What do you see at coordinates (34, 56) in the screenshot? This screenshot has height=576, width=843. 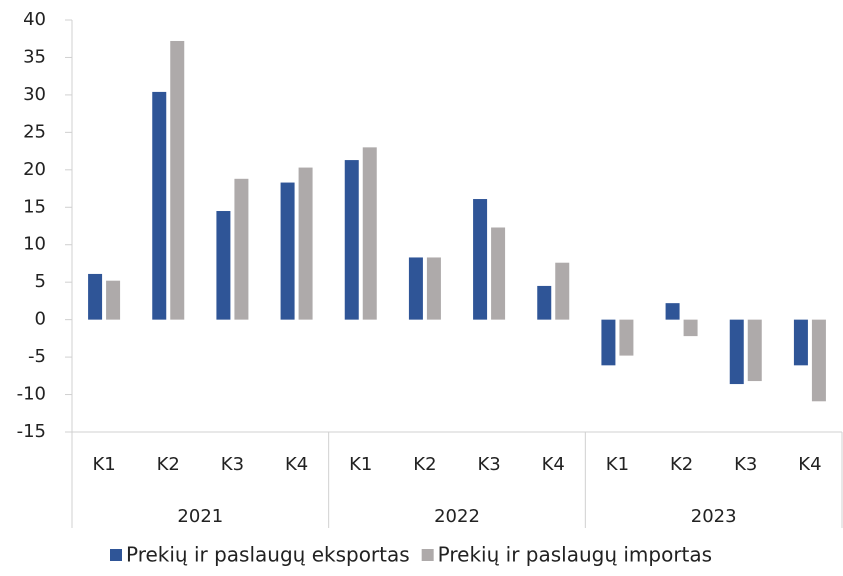 I see `y-tick-label: 35` at bounding box center [34, 56].